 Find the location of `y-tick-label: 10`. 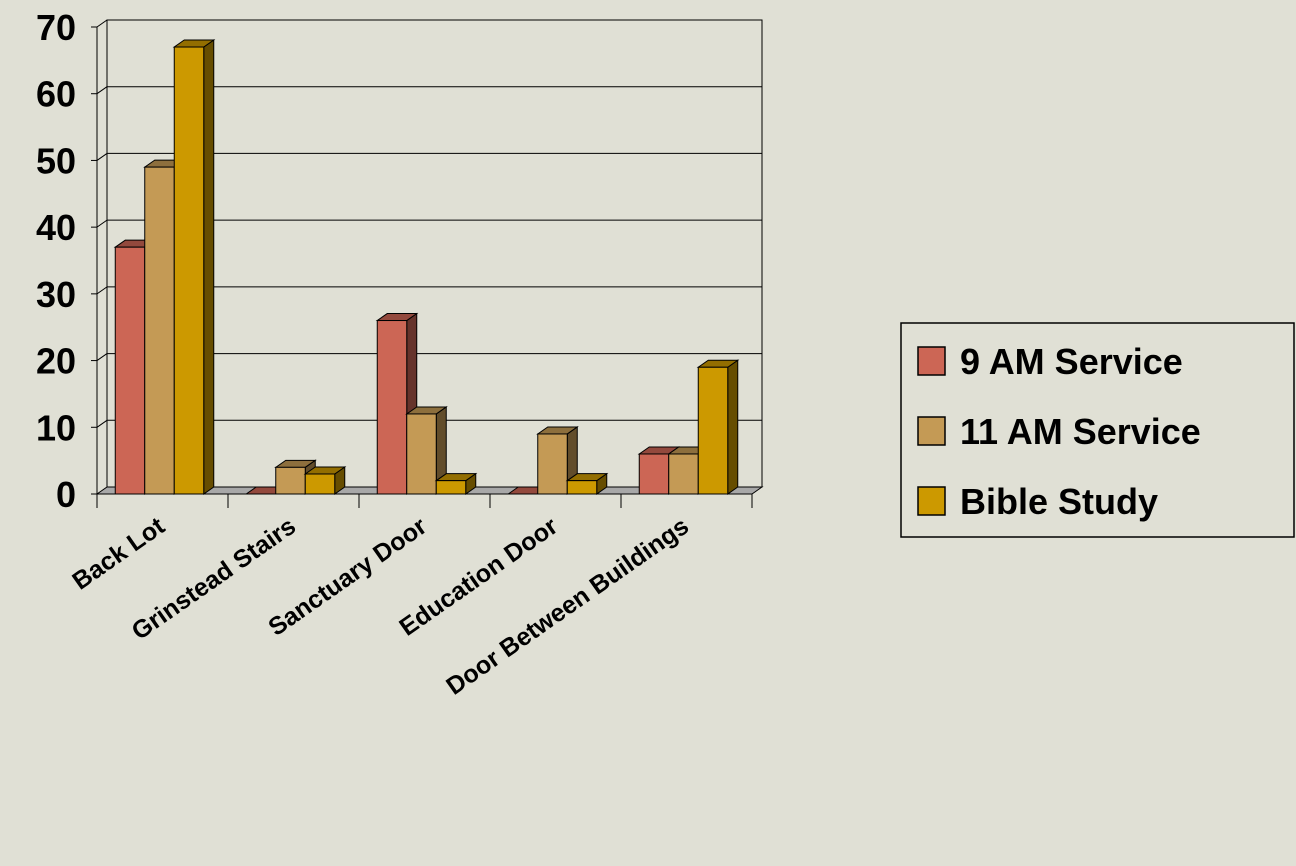

y-tick-label: 10 is located at coordinates (56, 427).